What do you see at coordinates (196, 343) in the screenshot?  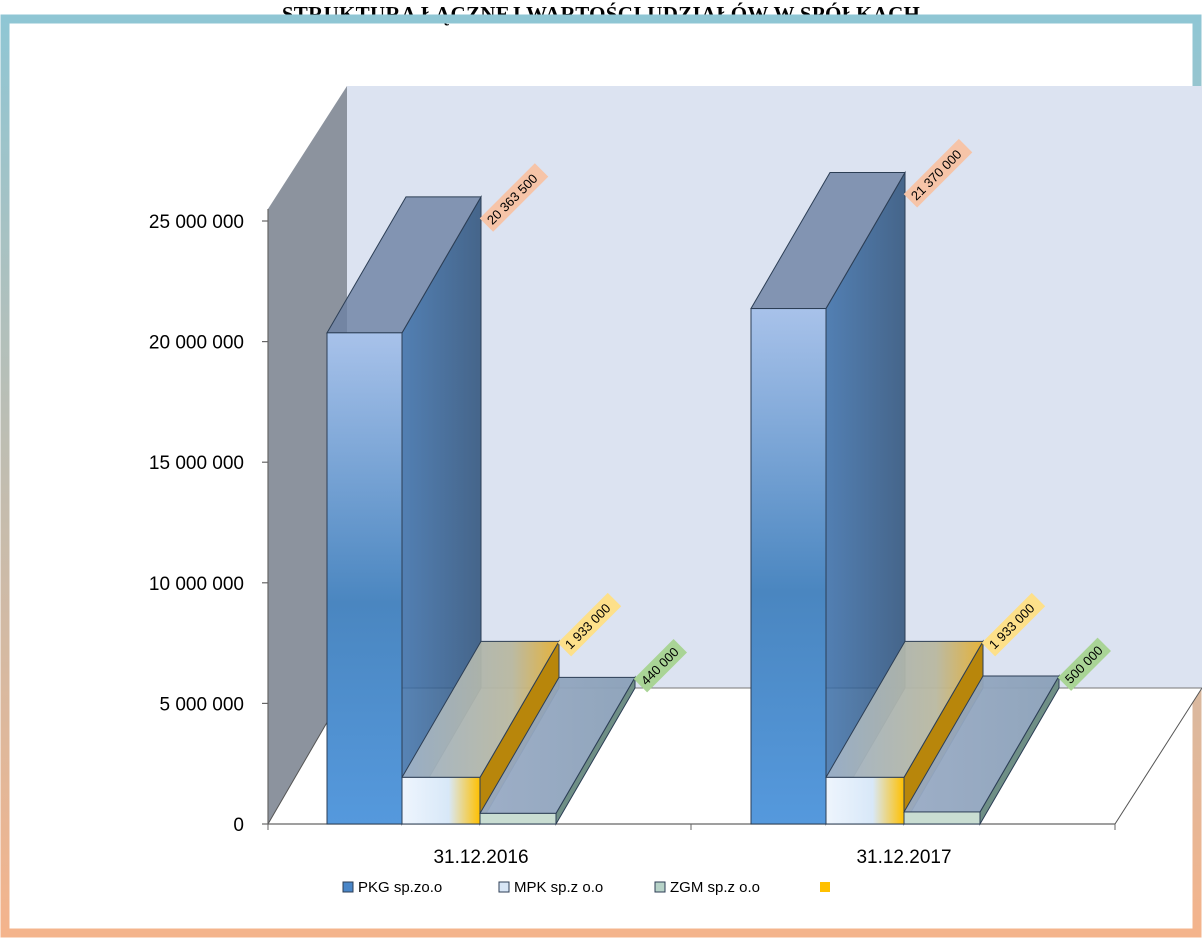 I see `y-tick-label: 20 000 000` at bounding box center [196, 343].